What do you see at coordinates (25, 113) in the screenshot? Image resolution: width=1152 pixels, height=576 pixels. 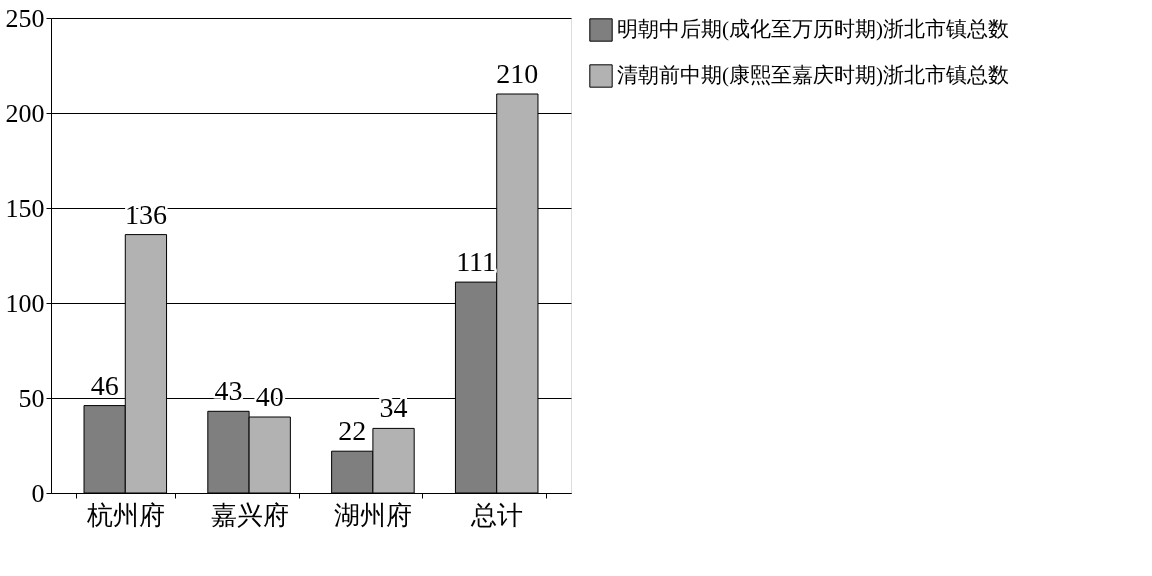 I see `y-tick-label: 200` at bounding box center [25, 113].